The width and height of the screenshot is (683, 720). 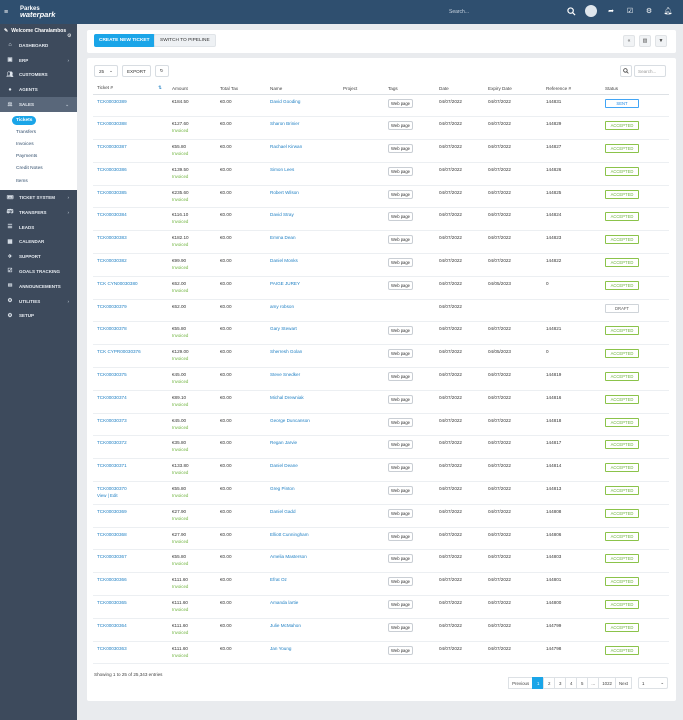 What do you see at coordinates (38, 132) in the screenshot?
I see `submenu-item-transfers: Transfers` at bounding box center [38, 132].